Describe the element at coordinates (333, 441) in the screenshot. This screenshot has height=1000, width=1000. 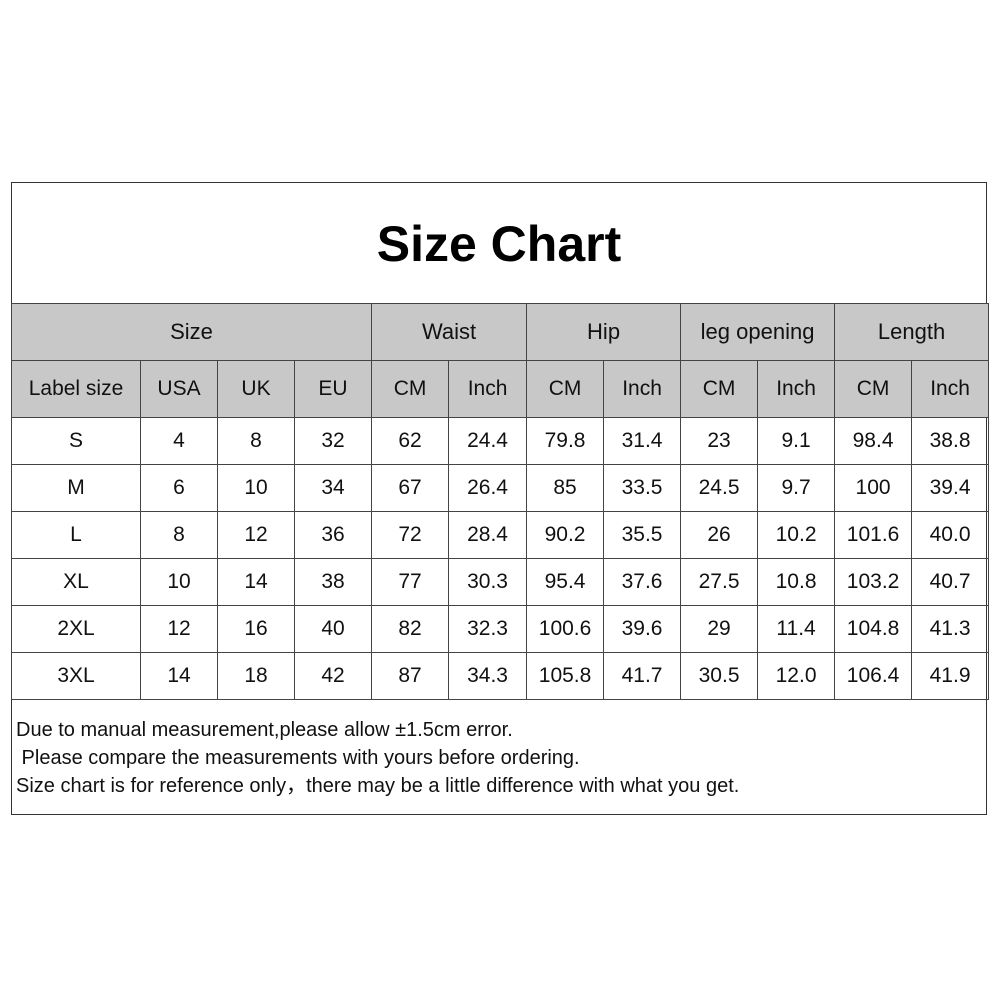
I see `table-cell: 32` at that location.